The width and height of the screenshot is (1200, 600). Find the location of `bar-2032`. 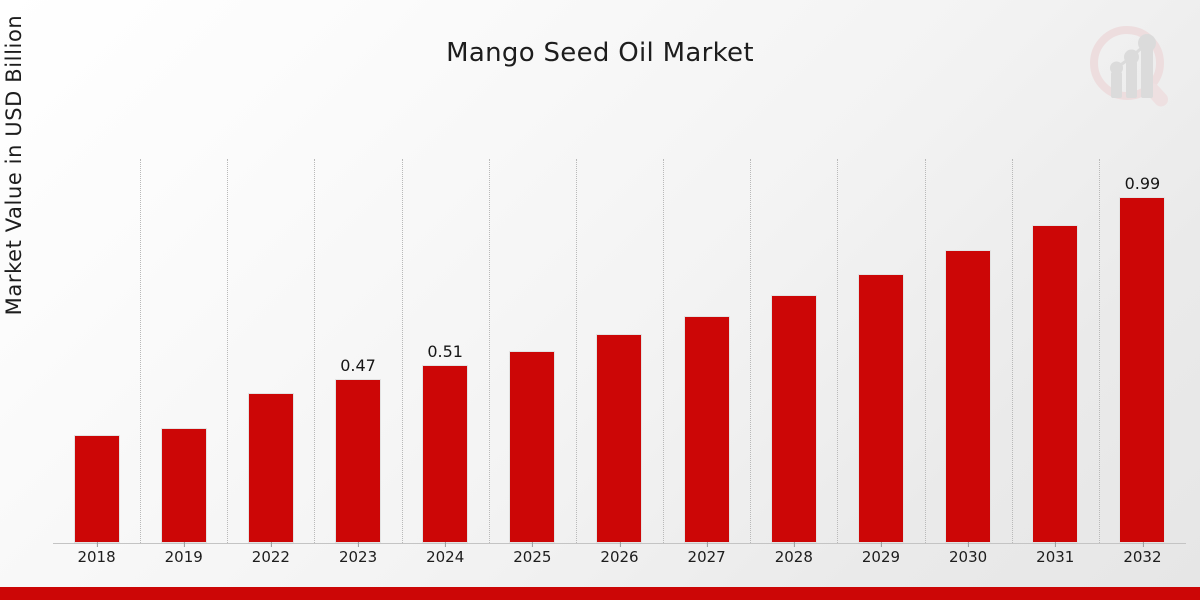

bar-2032 is located at coordinates (1142, 370).